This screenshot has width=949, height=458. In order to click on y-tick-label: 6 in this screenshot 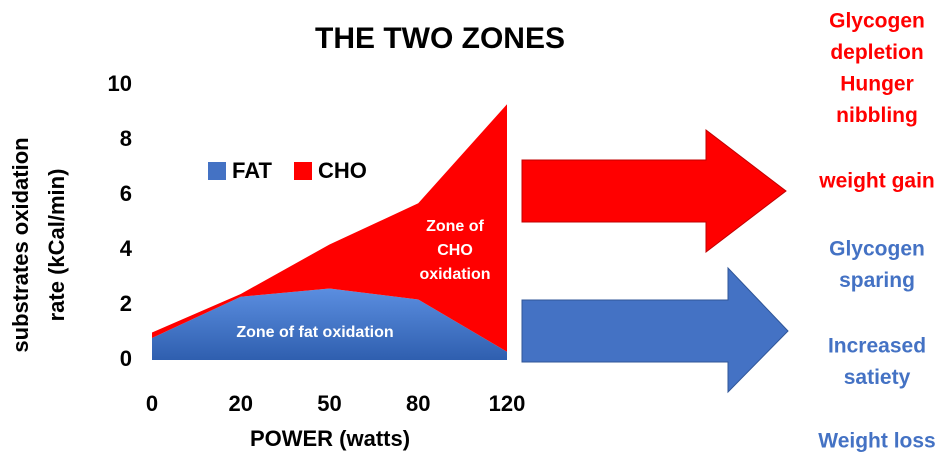, I will do `click(126, 193)`.